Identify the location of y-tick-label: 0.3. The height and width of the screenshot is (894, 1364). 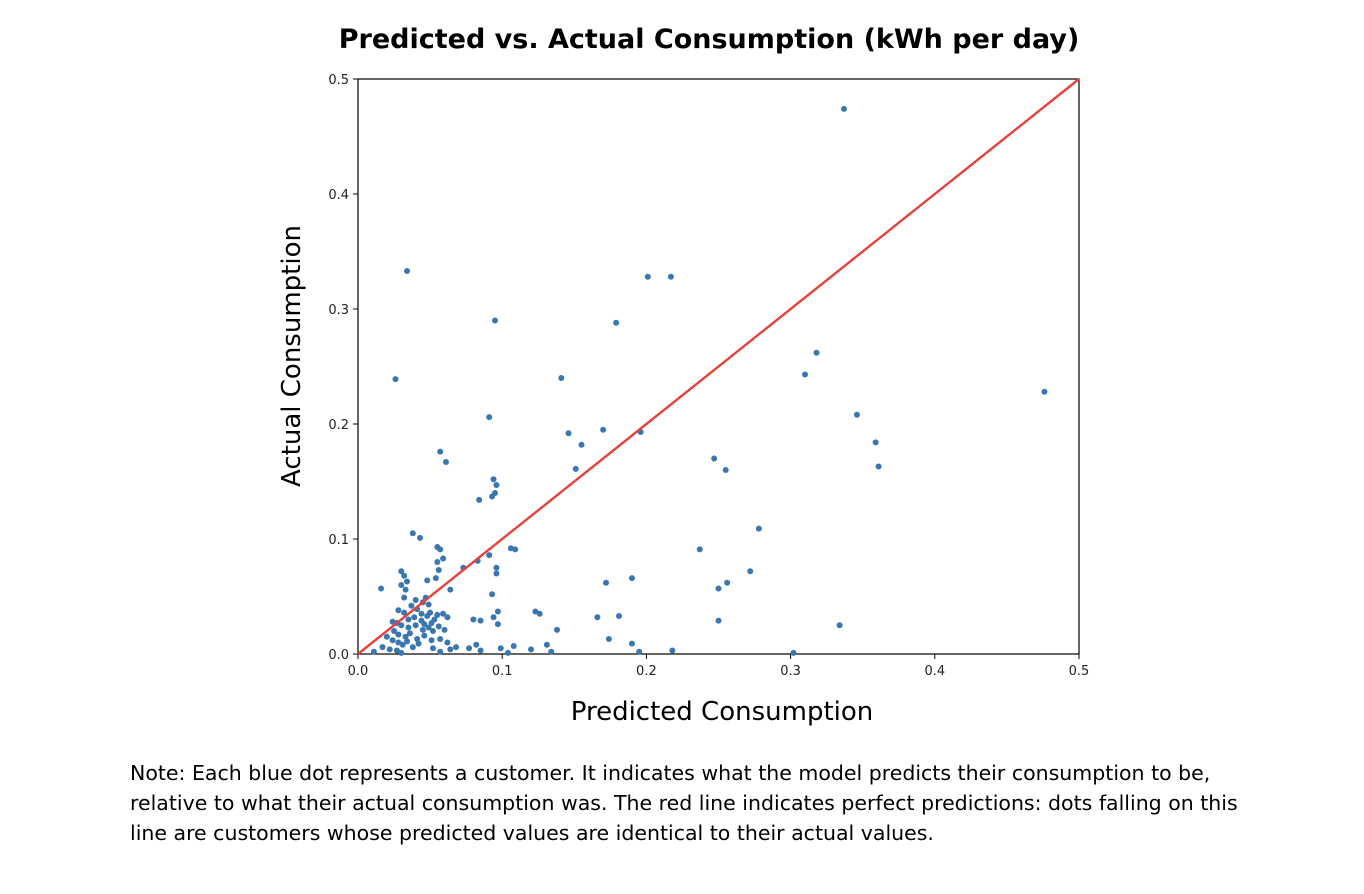
(338, 310).